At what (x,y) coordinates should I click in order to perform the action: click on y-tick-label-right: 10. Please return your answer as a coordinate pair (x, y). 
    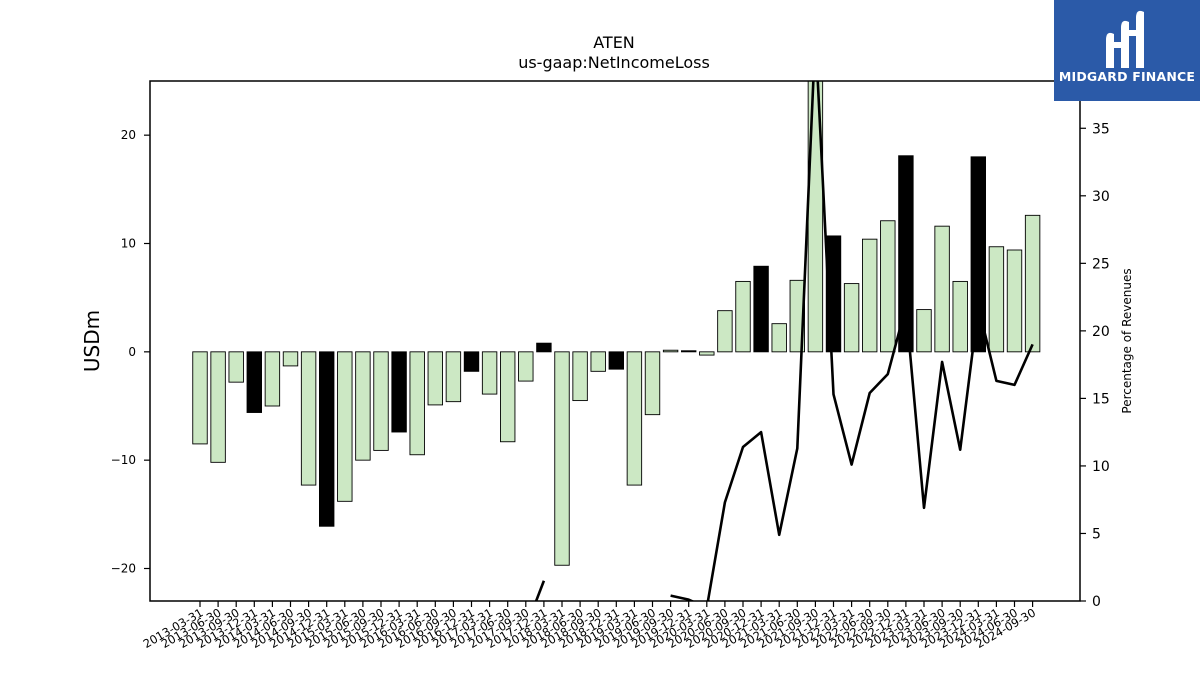
    Looking at the image, I should click on (1101, 467).